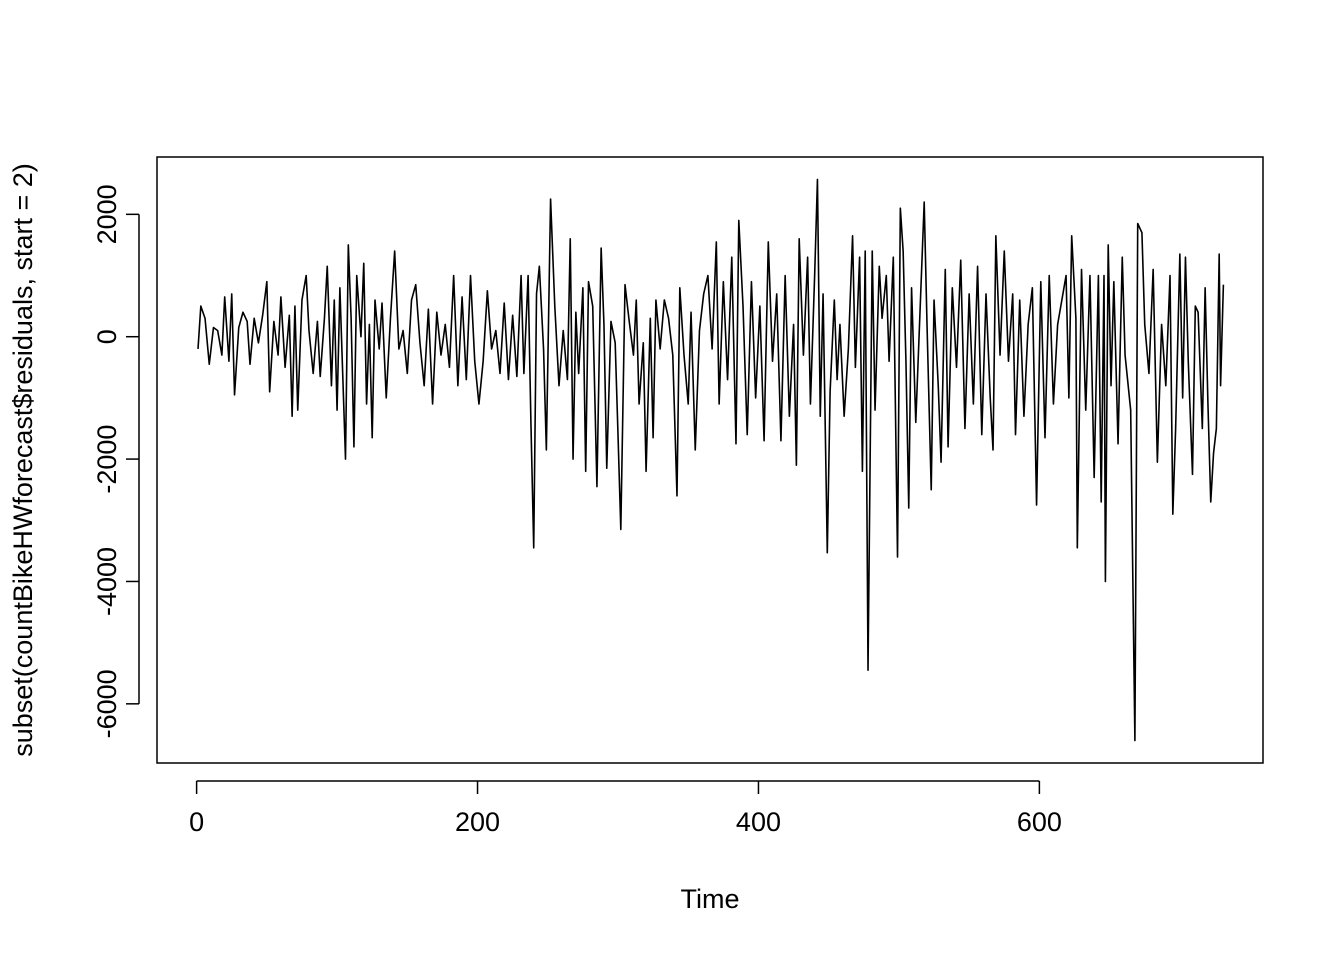  What do you see at coordinates (107, 336) in the screenshot?
I see `y-tick-label: 0` at bounding box center [107, 336].